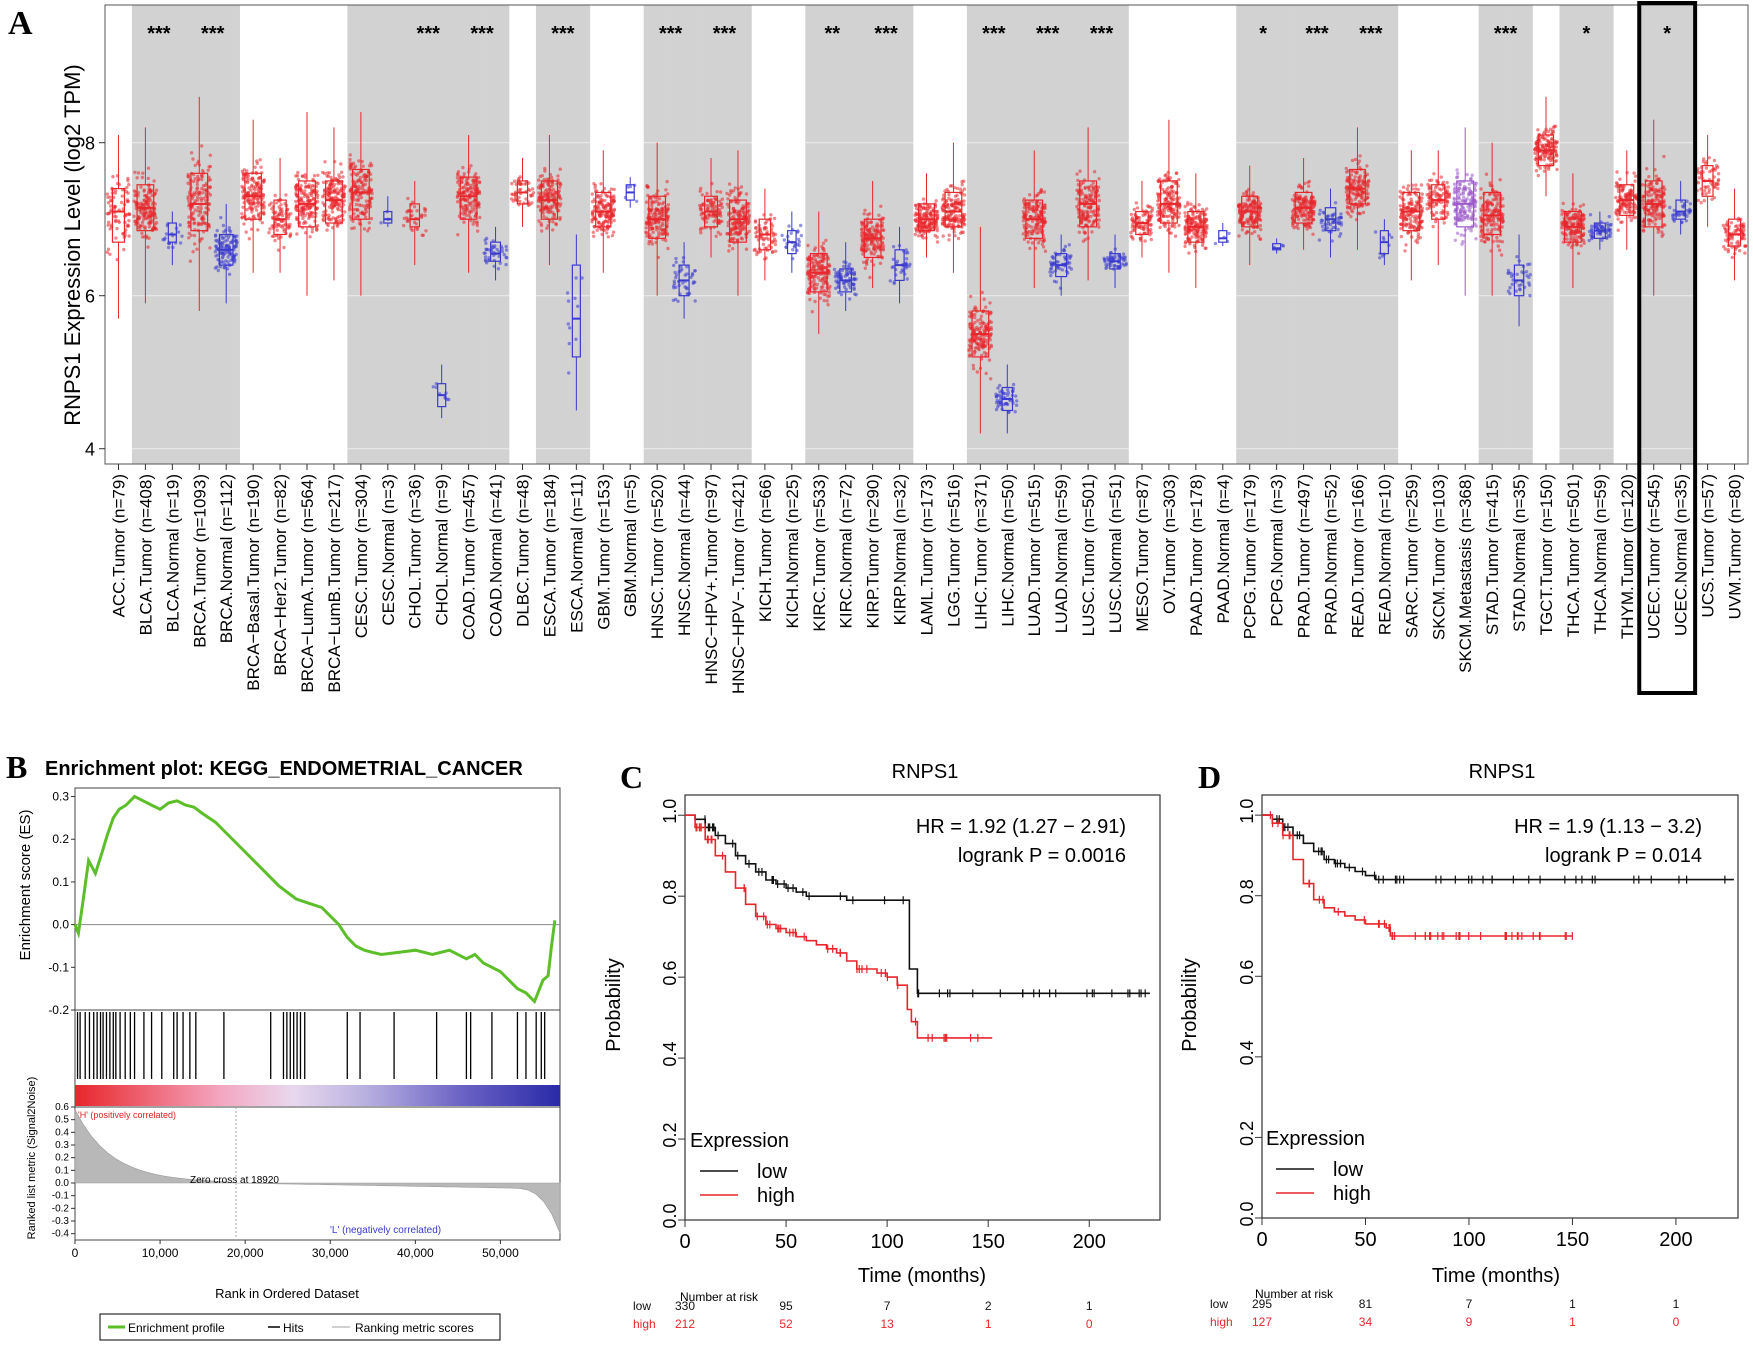  Describe the element at coordinates (334, 583) in the screenshot. I see `x-label-brca-lumb-tumor-n-217: BRCA−LumB.Tumor (n=217)` at that location.